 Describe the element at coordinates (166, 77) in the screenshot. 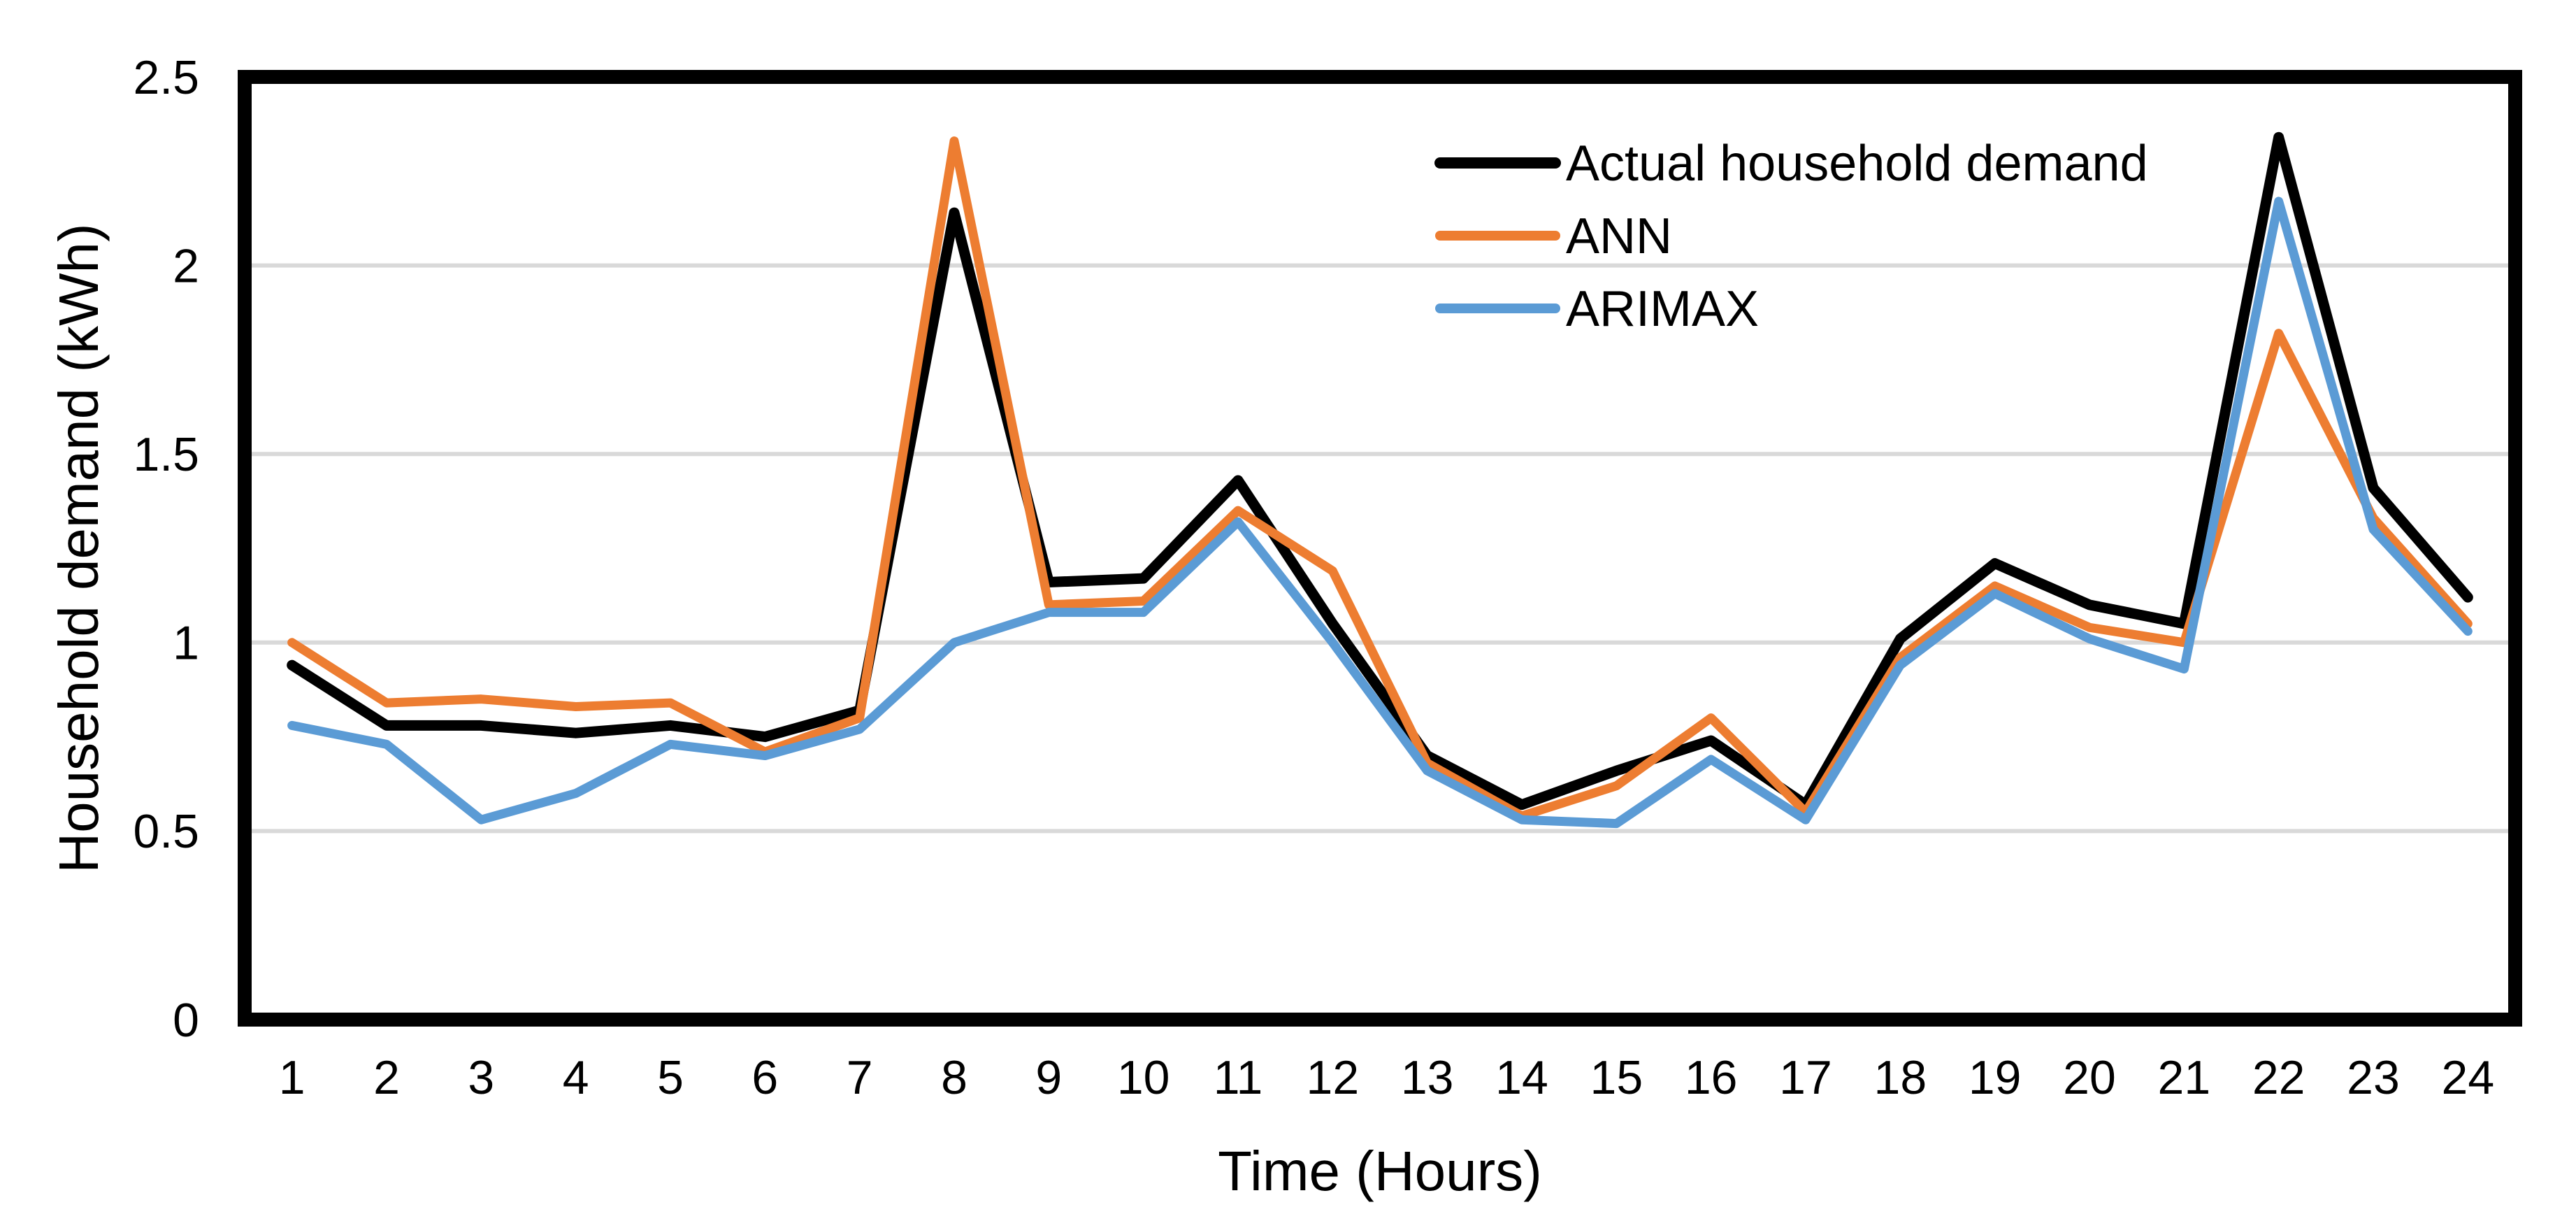

I see `y-tick-label: 2.5` at that location.